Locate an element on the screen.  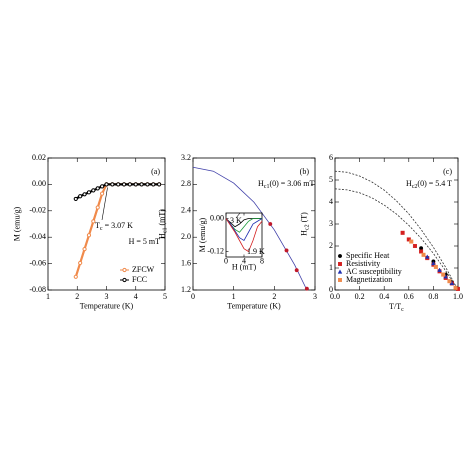
x-tick-label: 0 is located at coordinates (226, 260).